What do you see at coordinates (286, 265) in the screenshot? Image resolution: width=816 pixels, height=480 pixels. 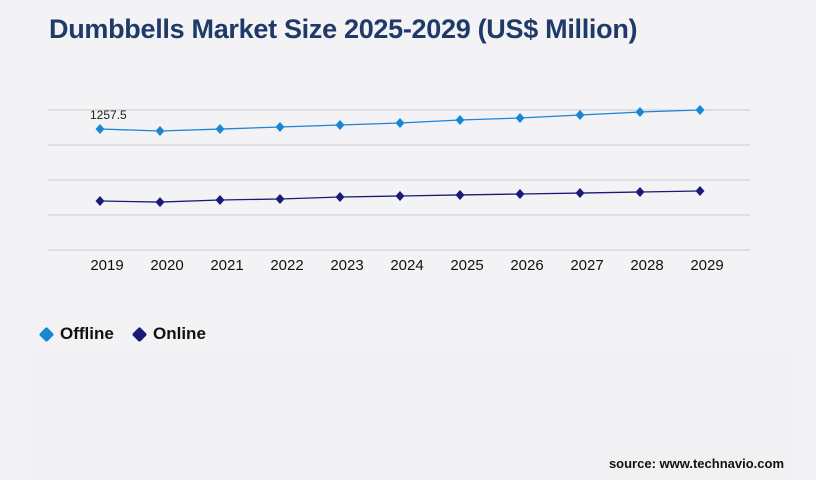 I see `x-tick-label: 2022` at bounding box center [286, 265].